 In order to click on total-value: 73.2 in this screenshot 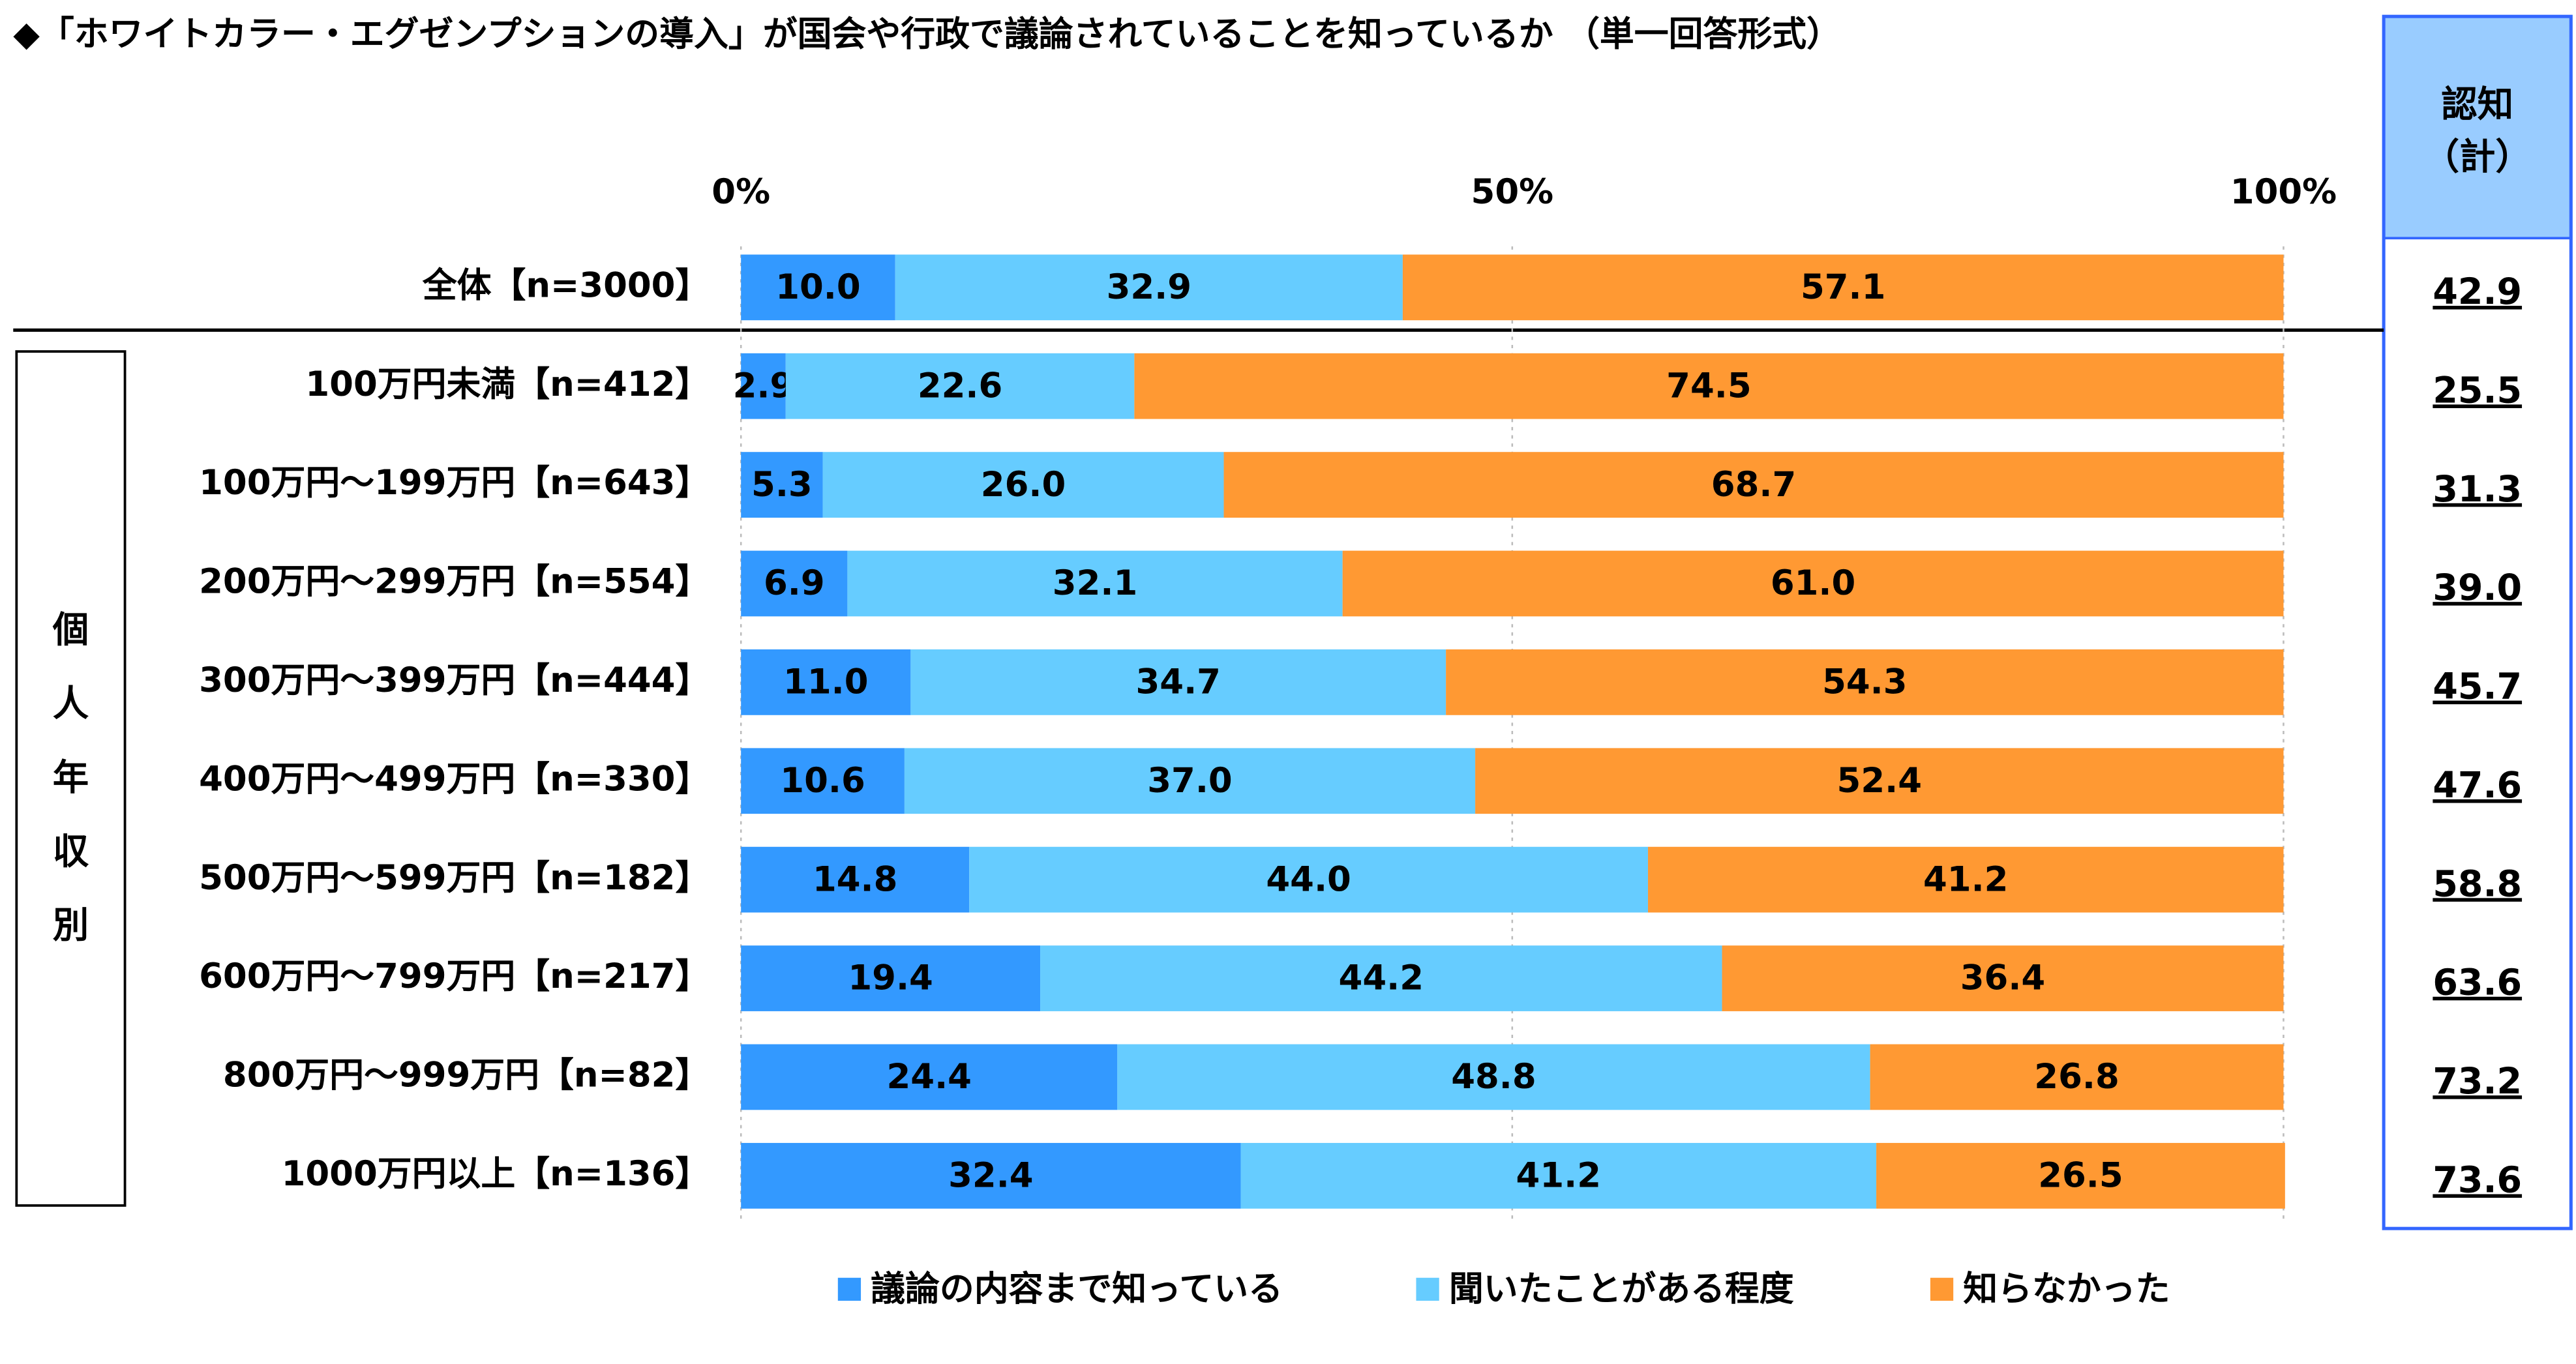, I will do `click(2477, 1082)`.